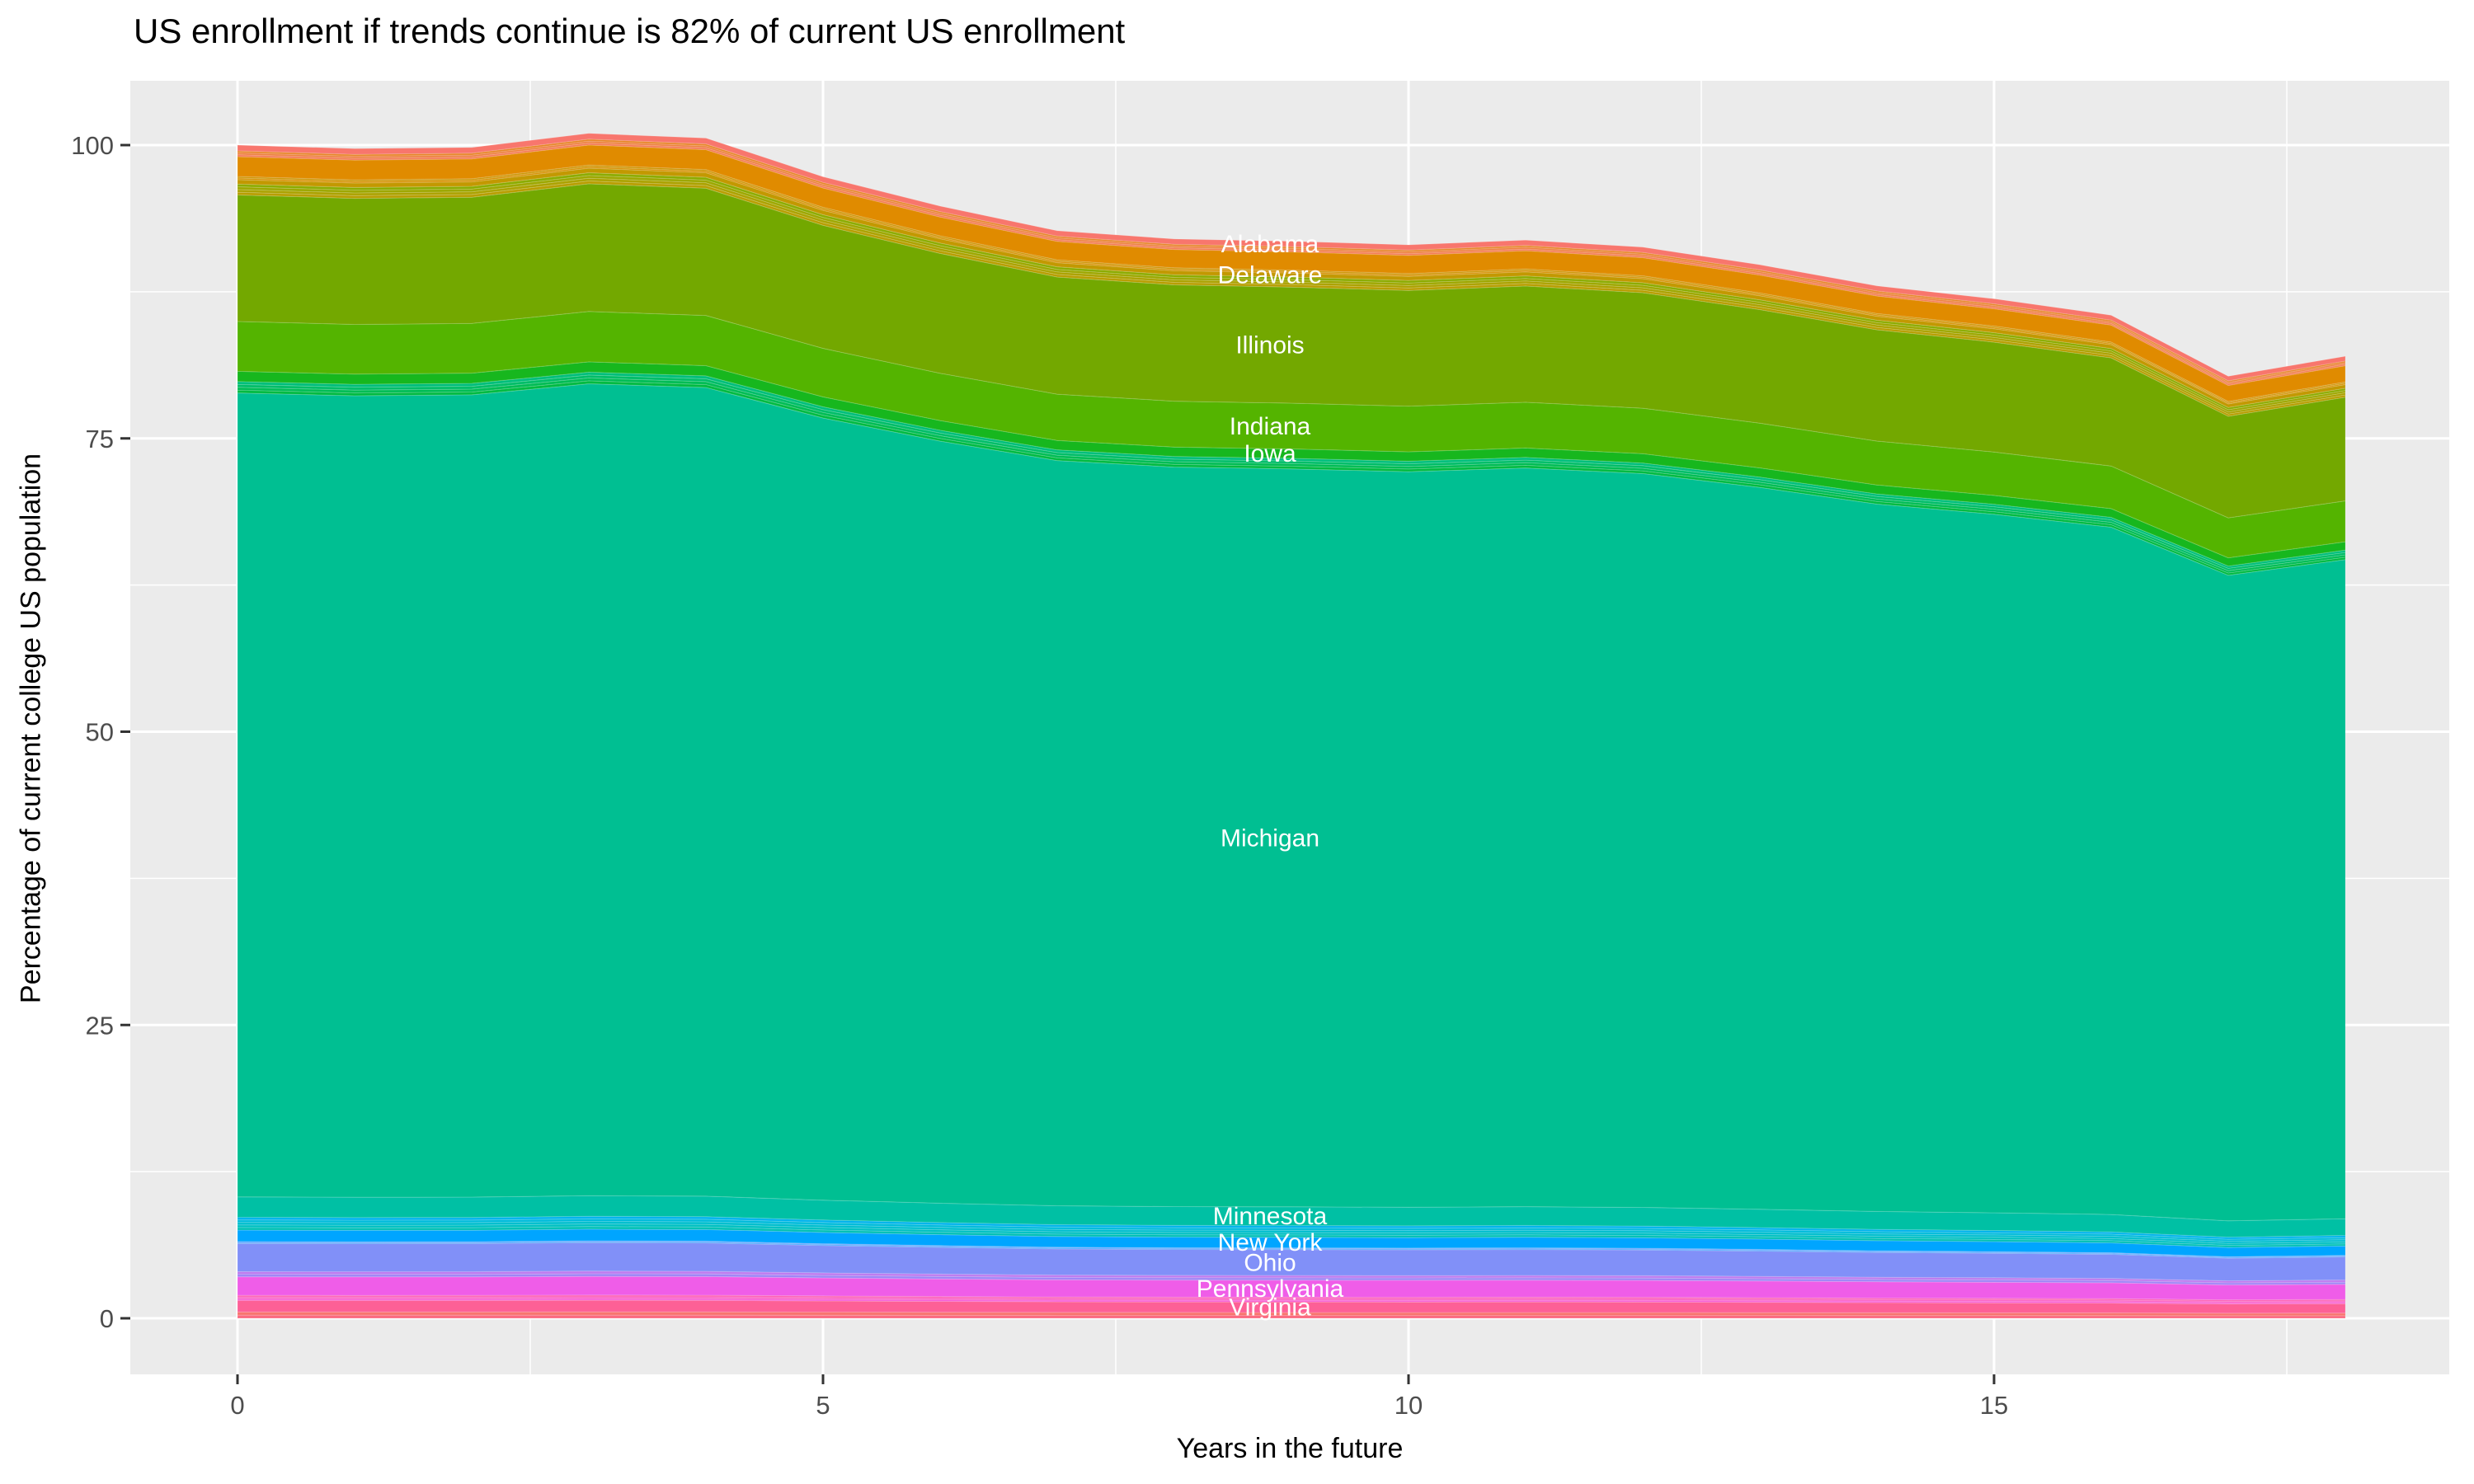 Image resolution: width=2474 pixels, height=1484 pixels. I want to click on y-tick-label: 75, so click(100, 439).